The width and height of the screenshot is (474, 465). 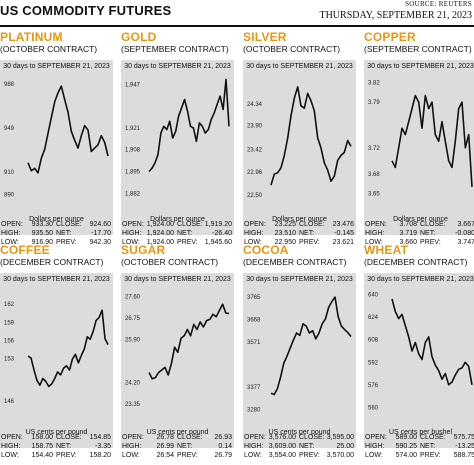 What do you see at coordinates (300, 447) in the screenshot?
I see `stats-row: HIGH: 3,609.00 NET: 25.00` at bounding box center [300, 447].